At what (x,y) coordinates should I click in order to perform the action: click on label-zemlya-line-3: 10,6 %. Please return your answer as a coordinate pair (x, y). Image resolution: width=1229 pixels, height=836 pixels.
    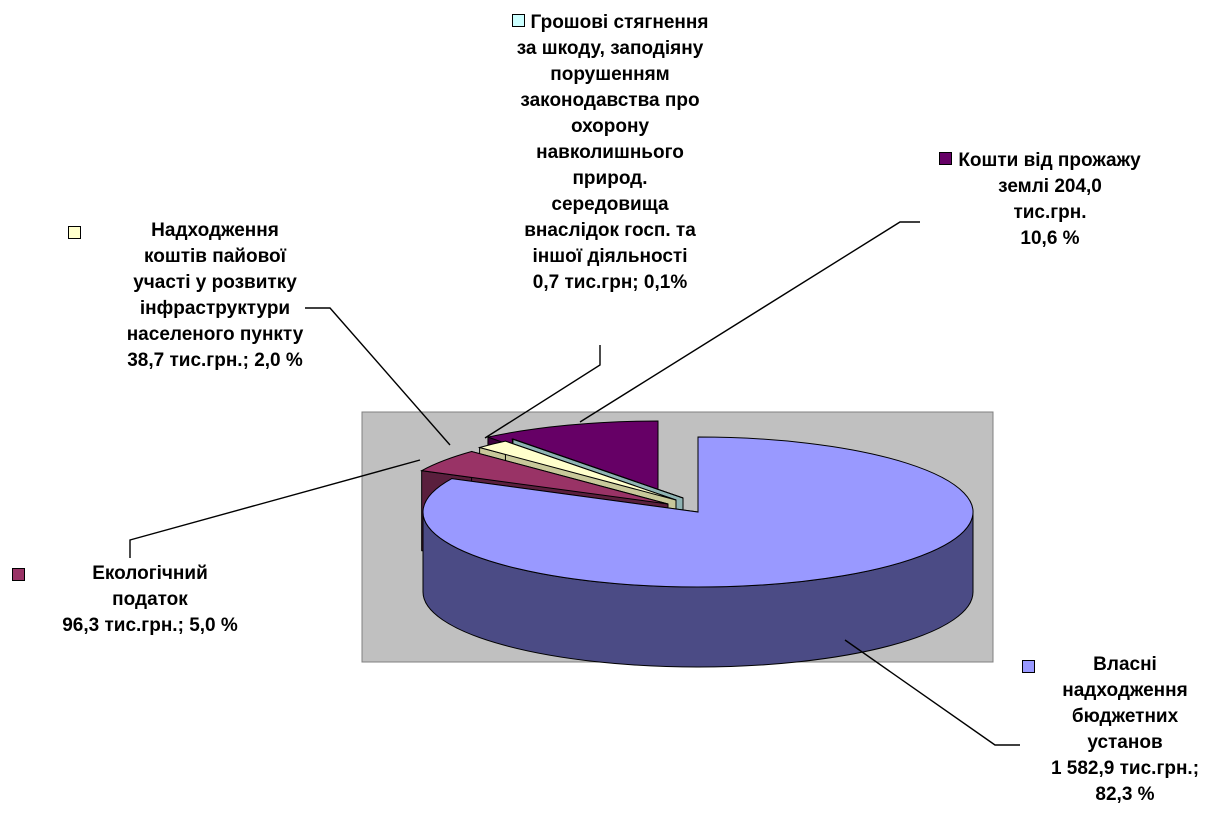
    Looking at the image, I should click on (1050, 238).